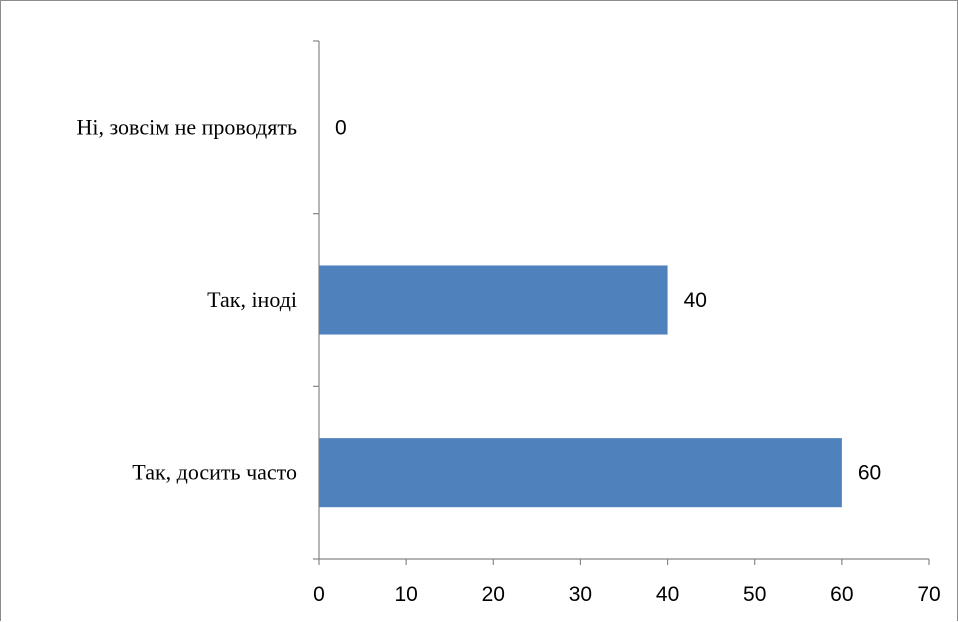  Describe the element at coordinates (695, 300) in the screenshot. I see `data-label: 40` at that location.